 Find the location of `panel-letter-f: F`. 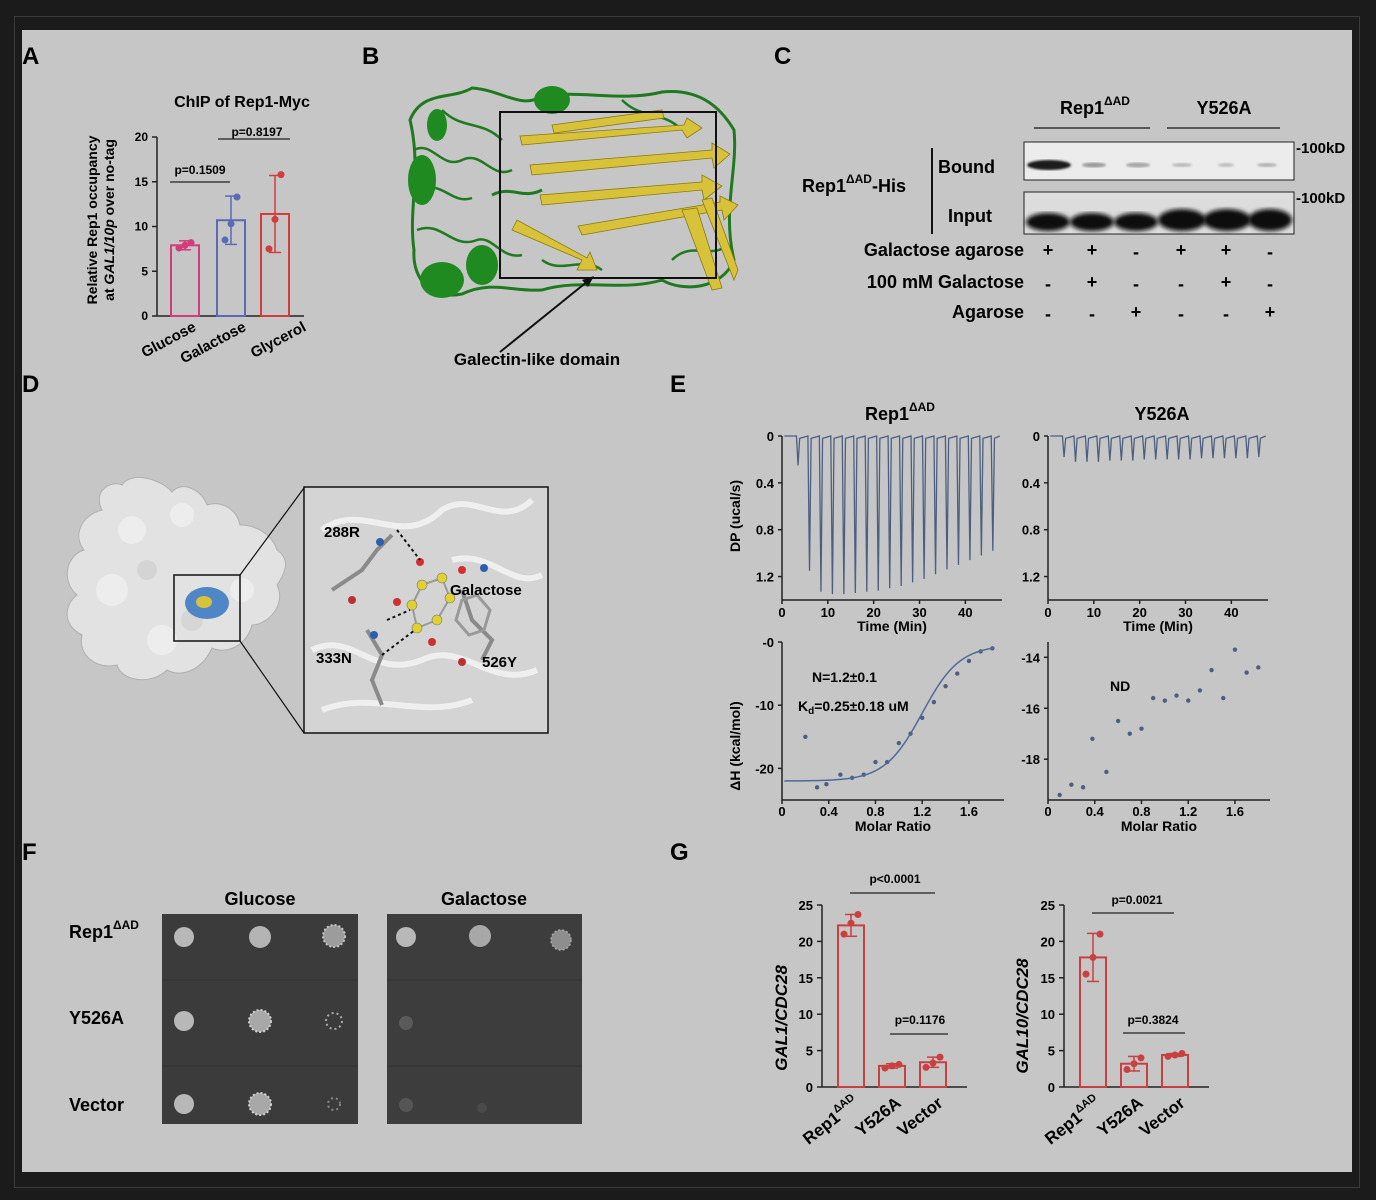

panel-letter-f: F is located at coordinates (29, 852).